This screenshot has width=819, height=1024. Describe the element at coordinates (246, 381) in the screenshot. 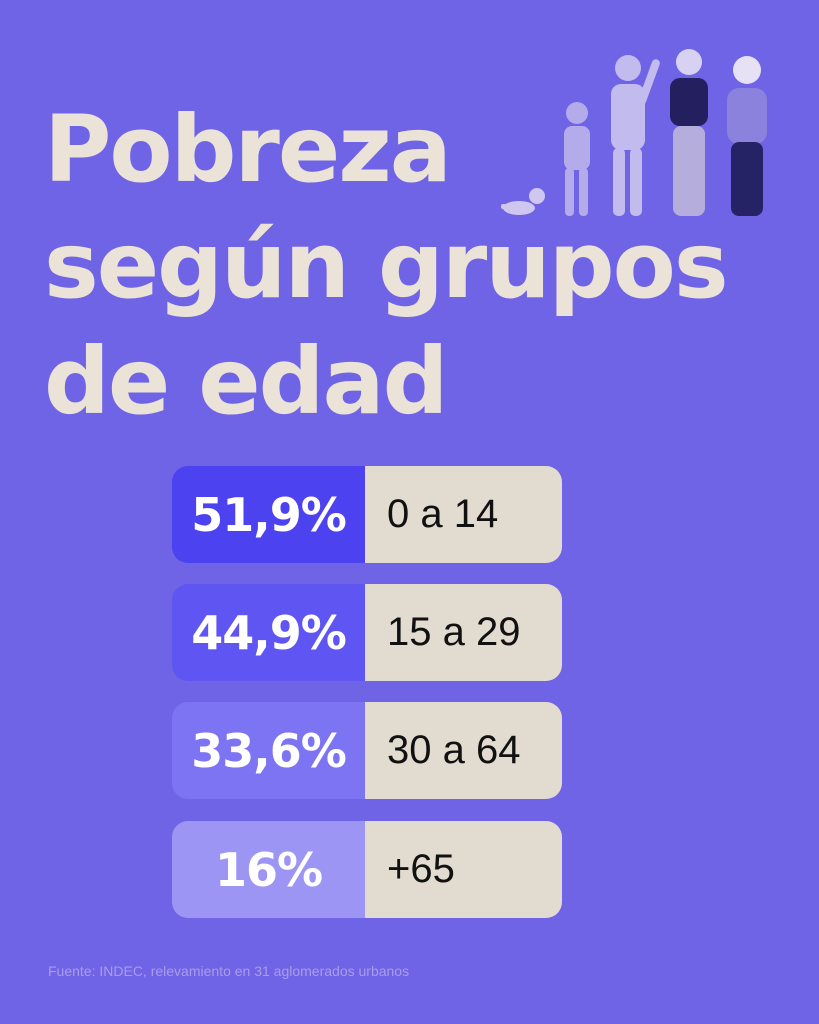

I see `title-line-3: de edad` at that location.